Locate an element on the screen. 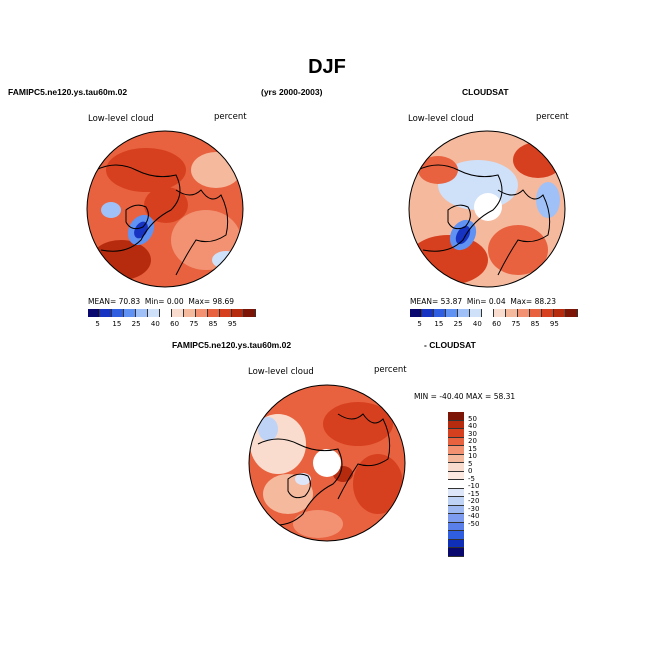 This screenshot has width=654, height=654. diff-colorbar-tick-label: -40 is located at coordinates (474, 516).